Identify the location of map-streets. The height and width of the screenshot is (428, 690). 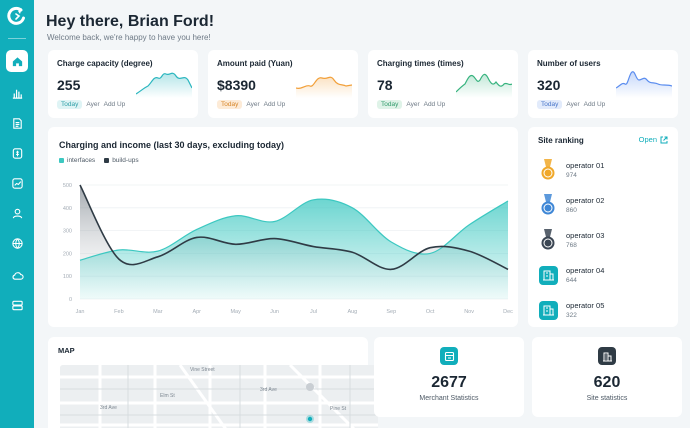
(219, 396).